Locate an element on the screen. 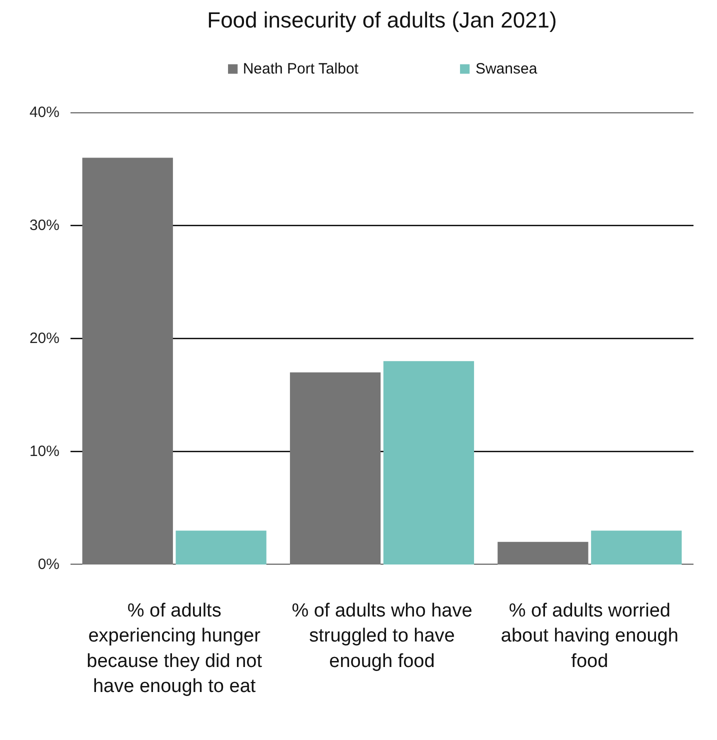 Image resolution: width=717 pixels, height=740 pixels. chart-title: Food insecurity of adults (Jan 2021) is located at coordinates (382, 20).